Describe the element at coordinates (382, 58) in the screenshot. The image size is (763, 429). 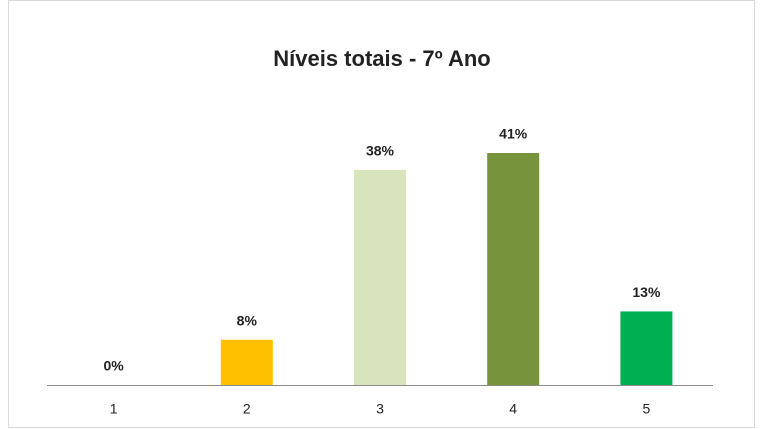
I see `chart-title: Níveis totais - 7º Ano` at that location.